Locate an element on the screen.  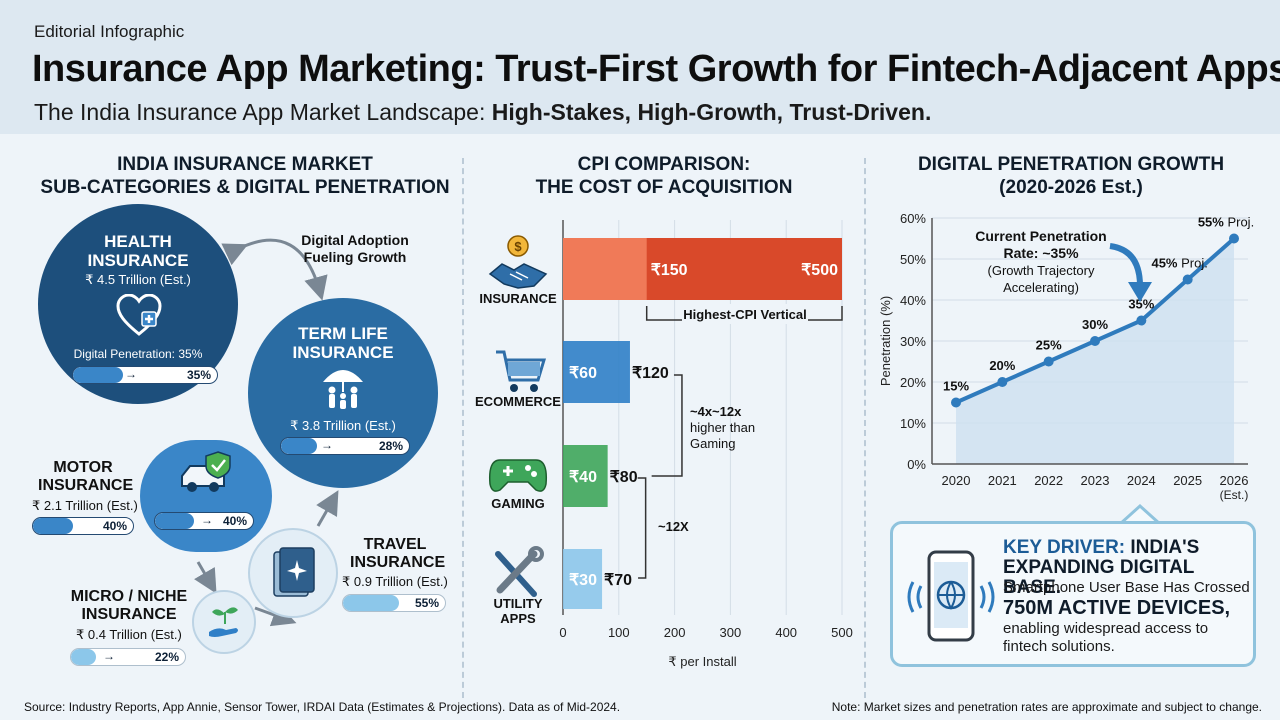
cpi-x-tick-label: 400 is located at coordinates (786, 632).